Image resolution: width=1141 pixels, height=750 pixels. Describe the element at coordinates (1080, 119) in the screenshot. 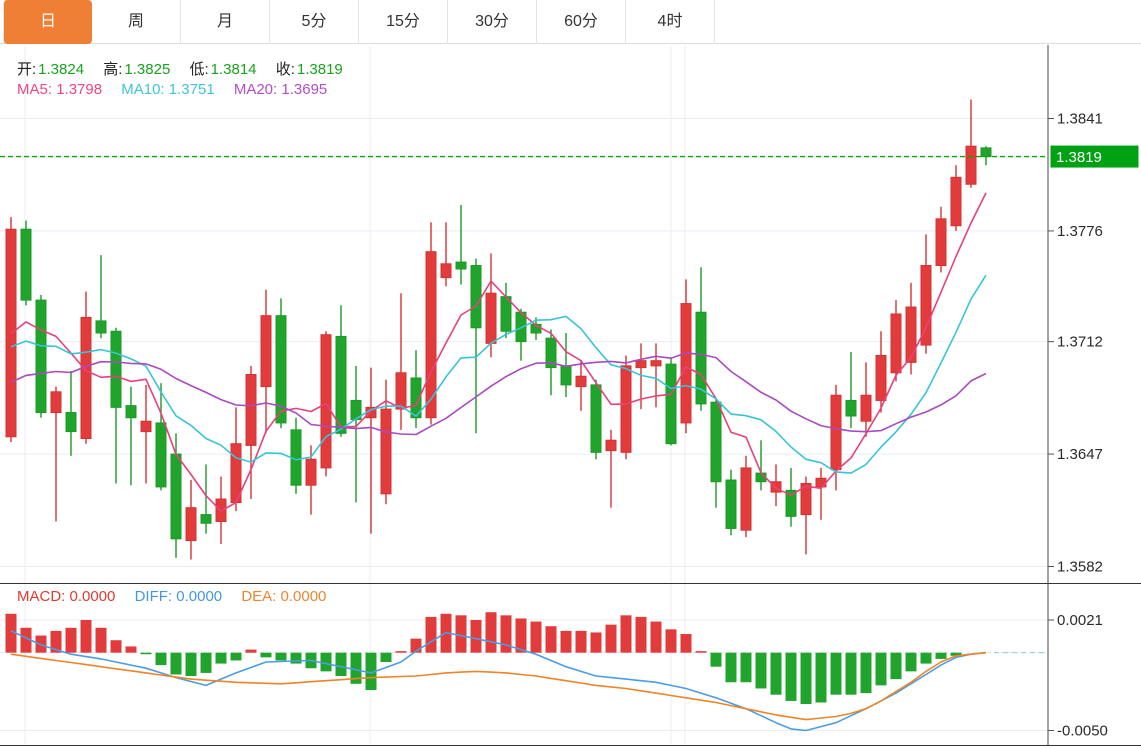

I see `price-tick-label: 1.3841` at that location.